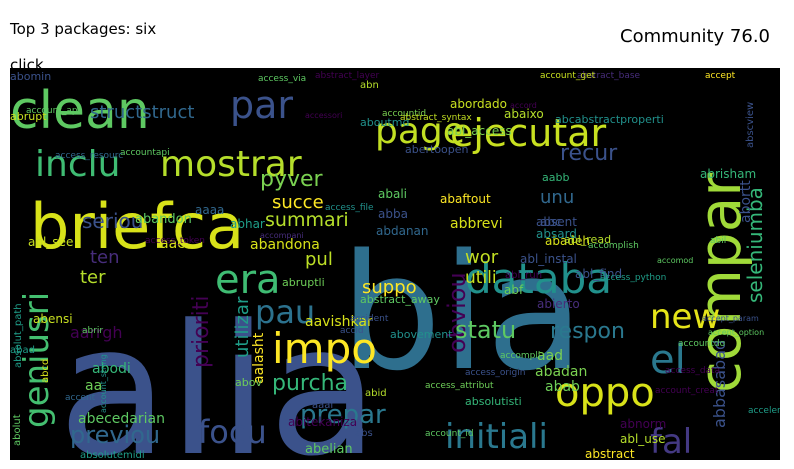 This screenshot has width=794, height=469. I want to click on word-pul: pul, so click(319, 259).